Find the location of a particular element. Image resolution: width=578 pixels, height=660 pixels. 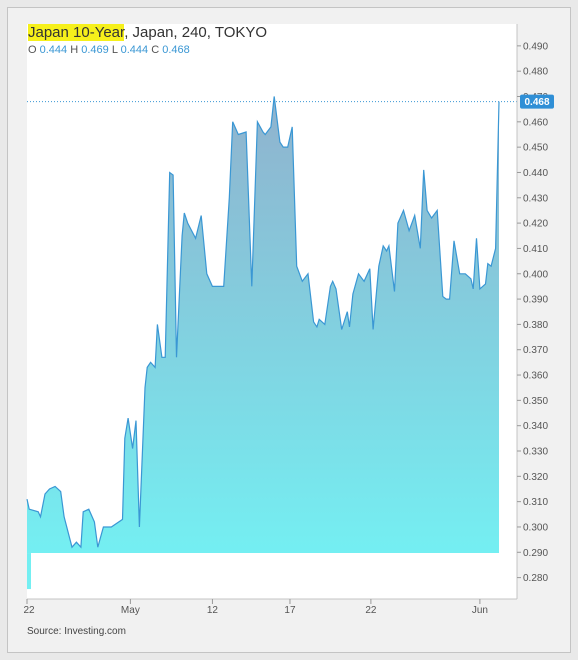

y-tick-label: 0.330 is located at coordinates (535, 452).